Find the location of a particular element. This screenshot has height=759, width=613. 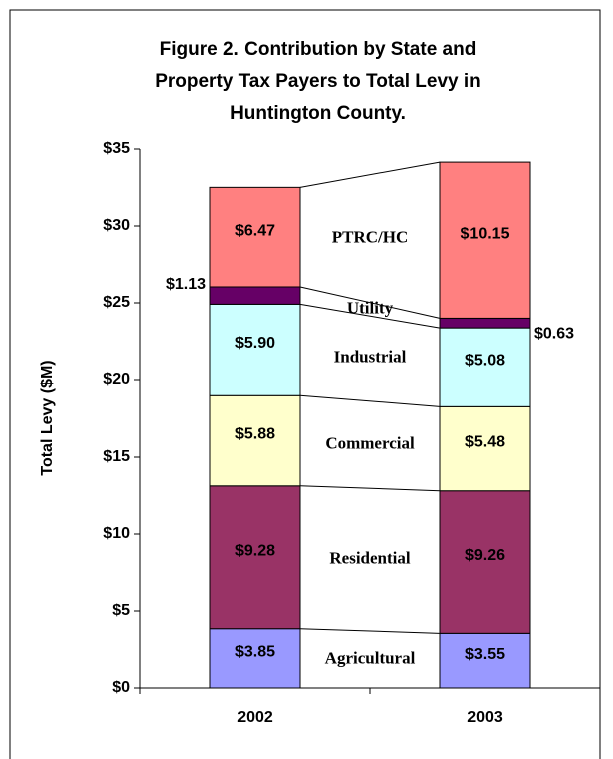

value-label: $10.15 is located at coordinates (485, 233).